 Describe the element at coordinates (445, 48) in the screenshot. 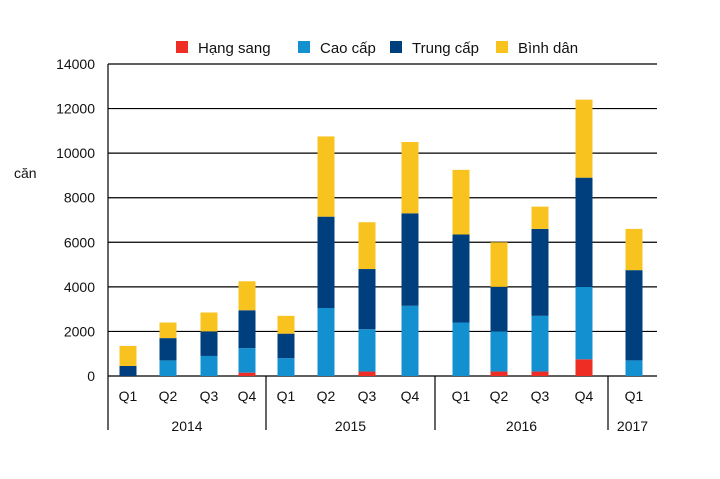

I see `legend-label: Trung cấp` at that location.